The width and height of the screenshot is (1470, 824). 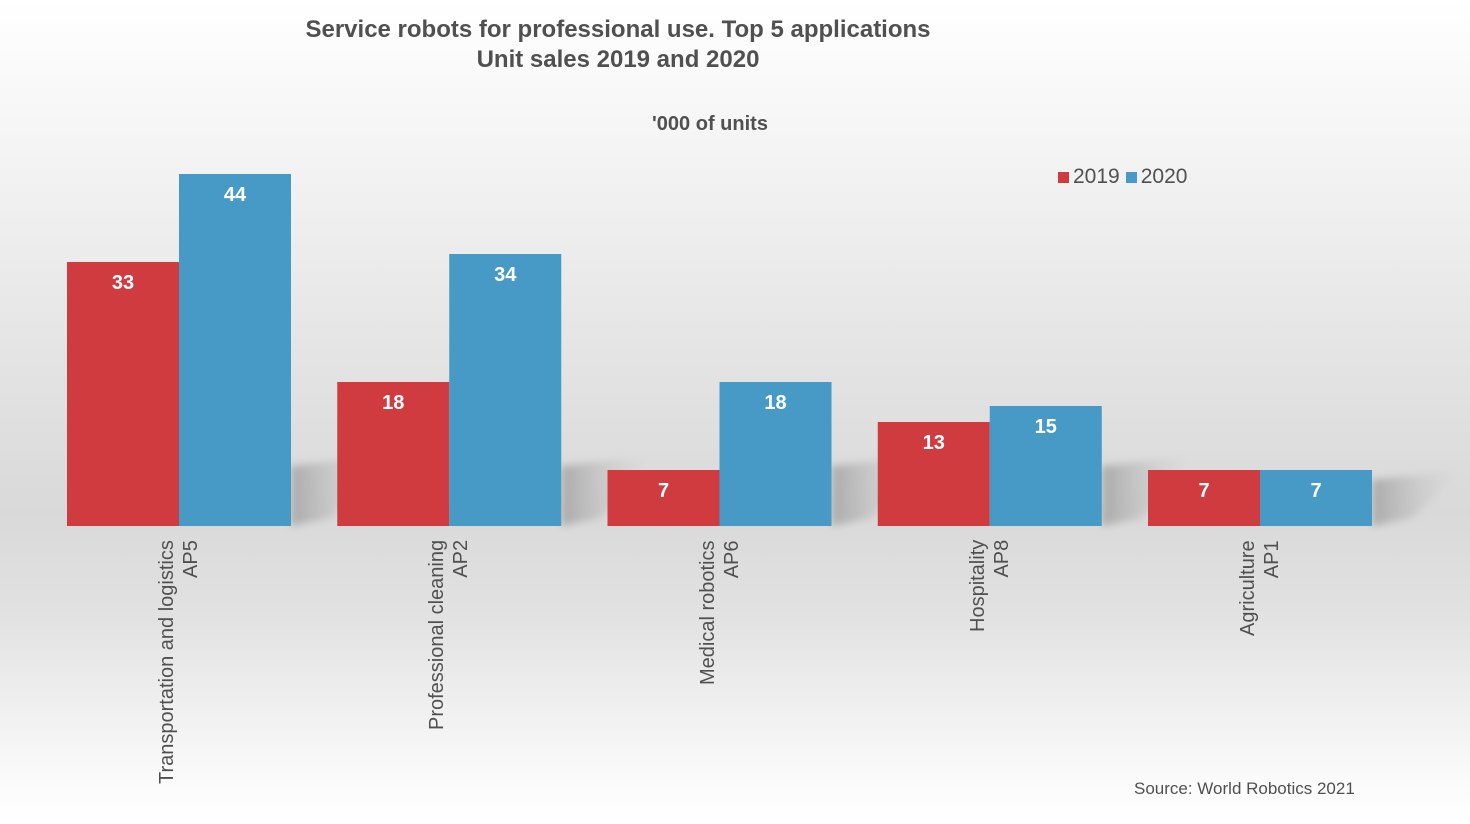 What do you see at coordinates (1203, 491) in the screenshot?
I see `data-label-2019-AP1: 7` at bounding box center [1203, 491].